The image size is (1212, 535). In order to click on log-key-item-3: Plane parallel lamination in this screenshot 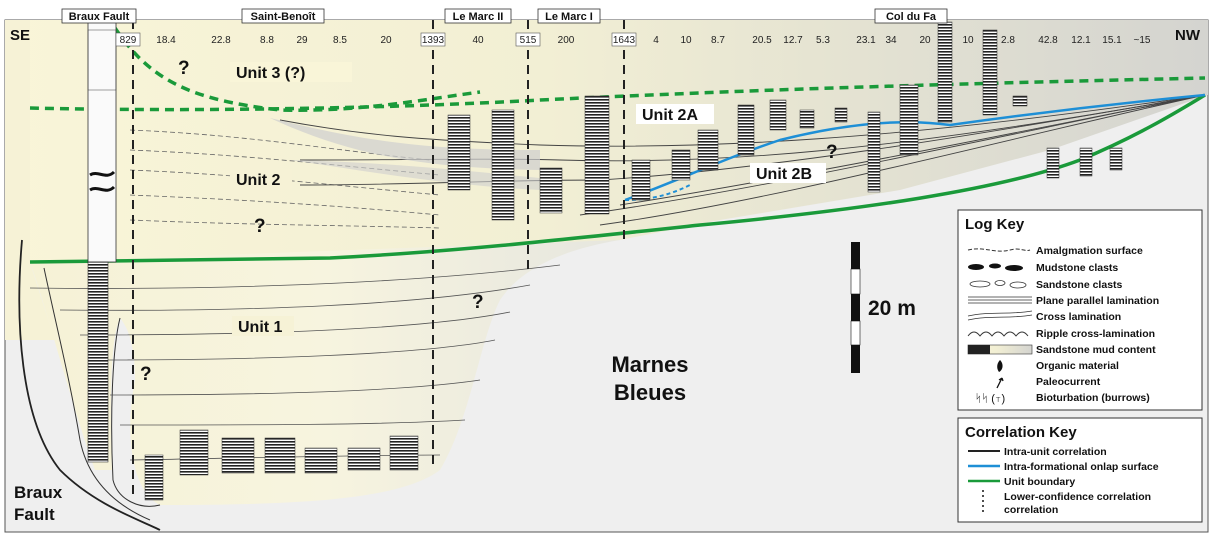, I will do `click(1097, 301)`.